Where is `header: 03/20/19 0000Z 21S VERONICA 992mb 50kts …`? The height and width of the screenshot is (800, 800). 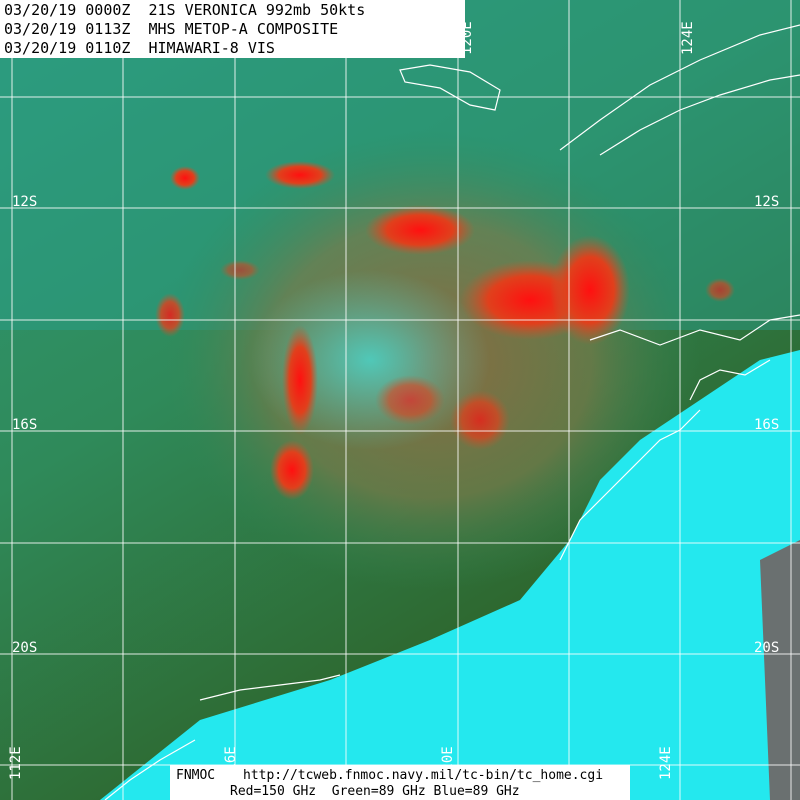 header: 03/20/19 0000Z 21S VERONICA 992mb 50kts … is located at coordinates (232, 29).